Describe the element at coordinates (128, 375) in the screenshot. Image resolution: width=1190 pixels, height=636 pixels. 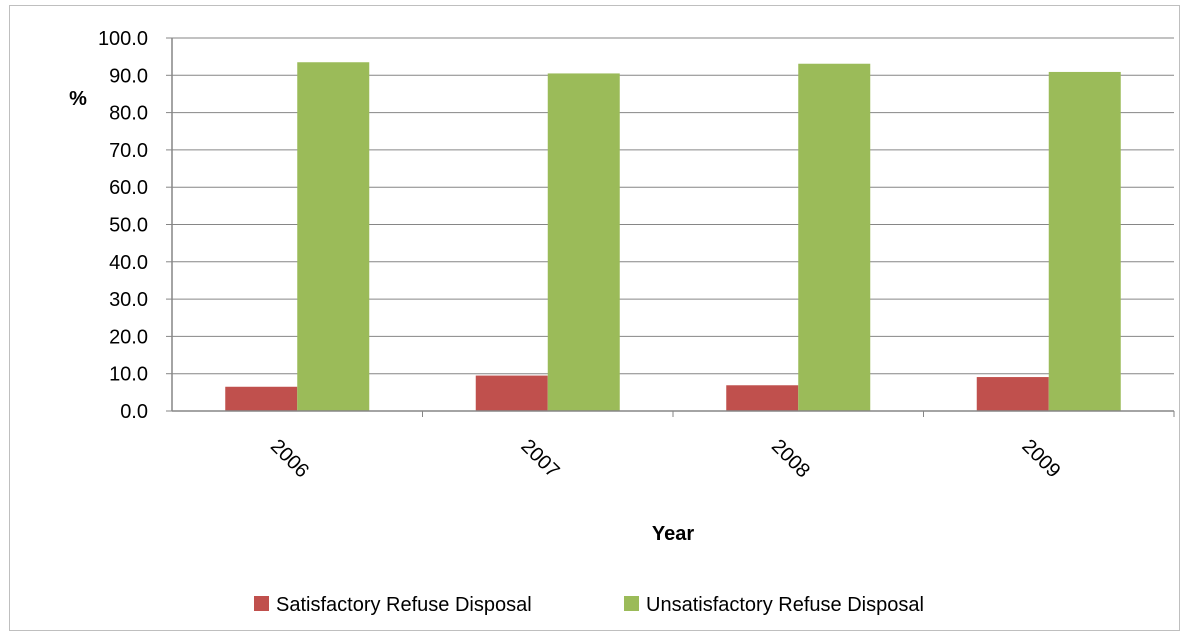
I see `y-tick-label: 10.0` at that location.